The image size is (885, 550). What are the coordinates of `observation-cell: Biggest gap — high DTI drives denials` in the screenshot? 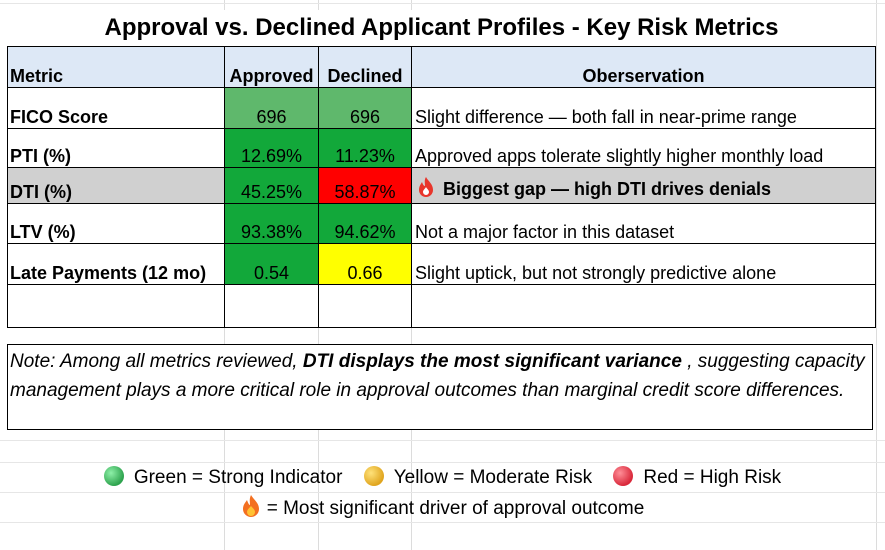 It's located at (643, 185).